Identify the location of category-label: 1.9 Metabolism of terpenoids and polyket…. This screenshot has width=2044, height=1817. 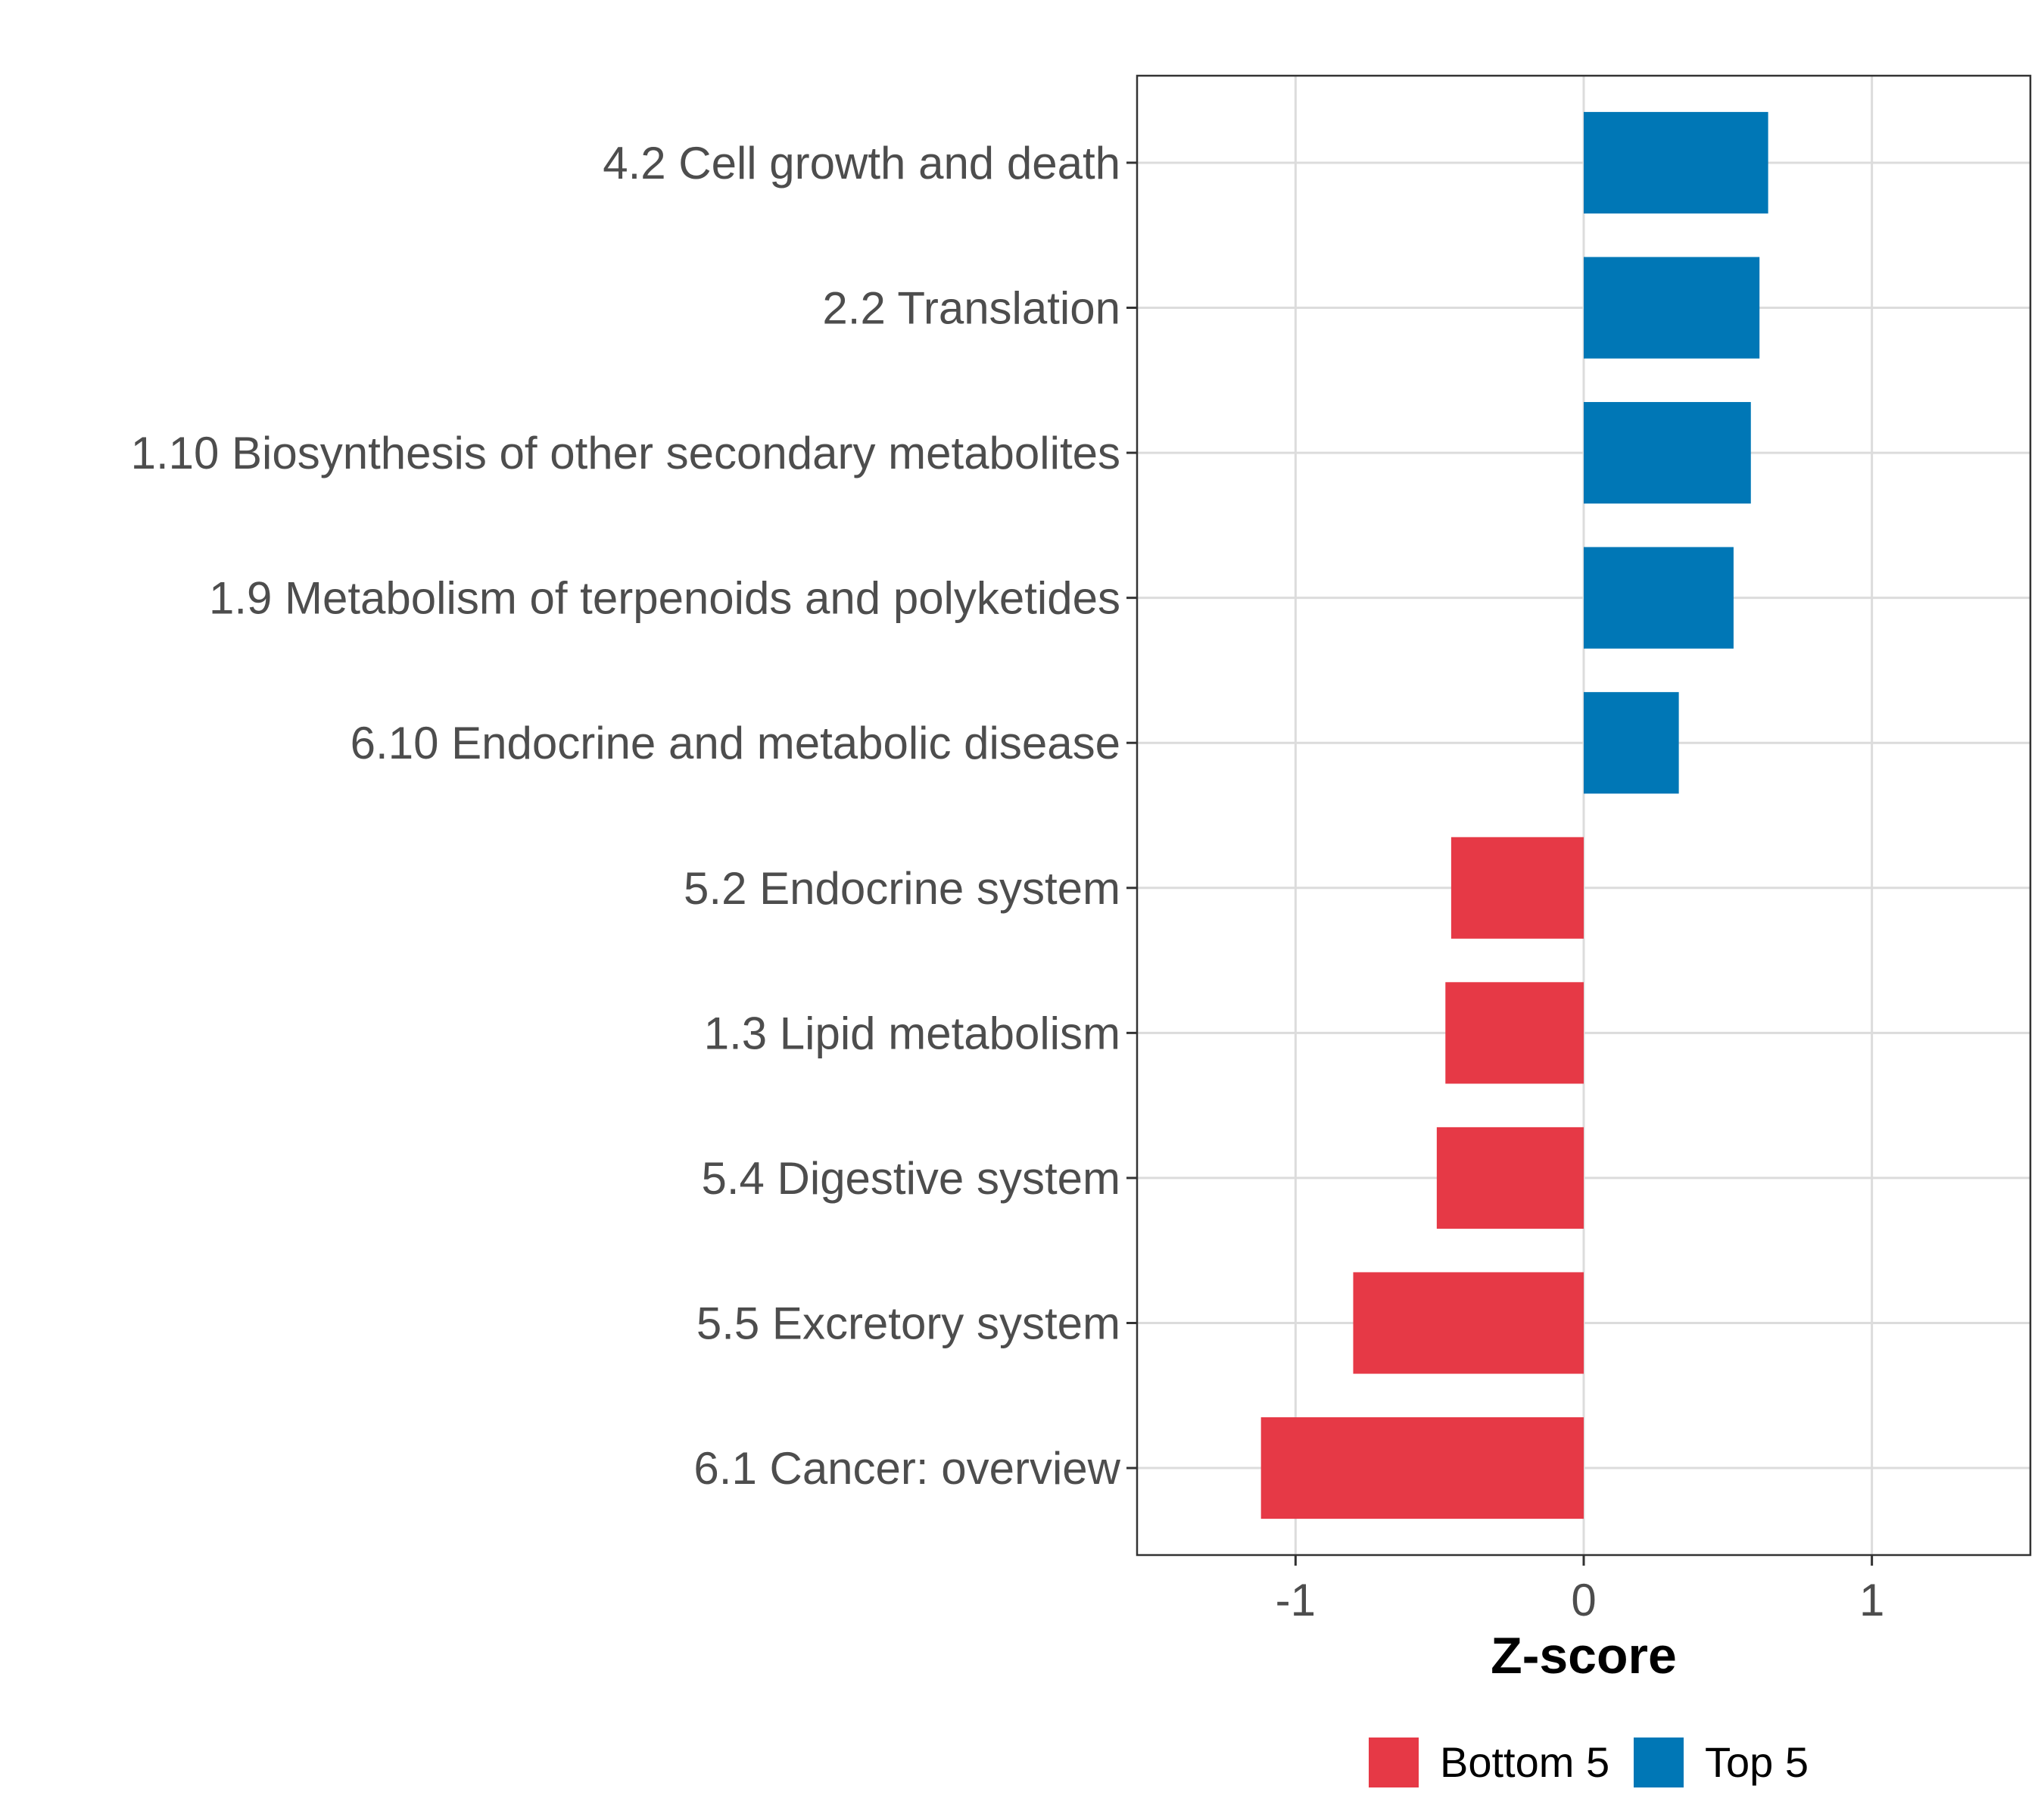
(664, 598).